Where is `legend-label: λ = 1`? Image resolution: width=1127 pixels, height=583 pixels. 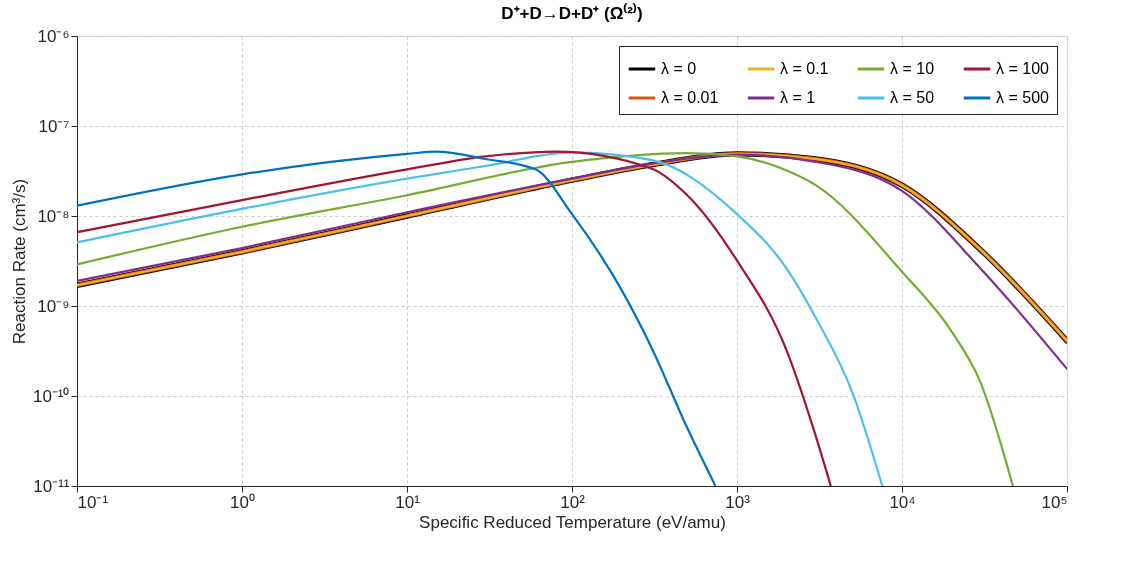
legend-label: λ = 1 is located at coordinates (798, 97).